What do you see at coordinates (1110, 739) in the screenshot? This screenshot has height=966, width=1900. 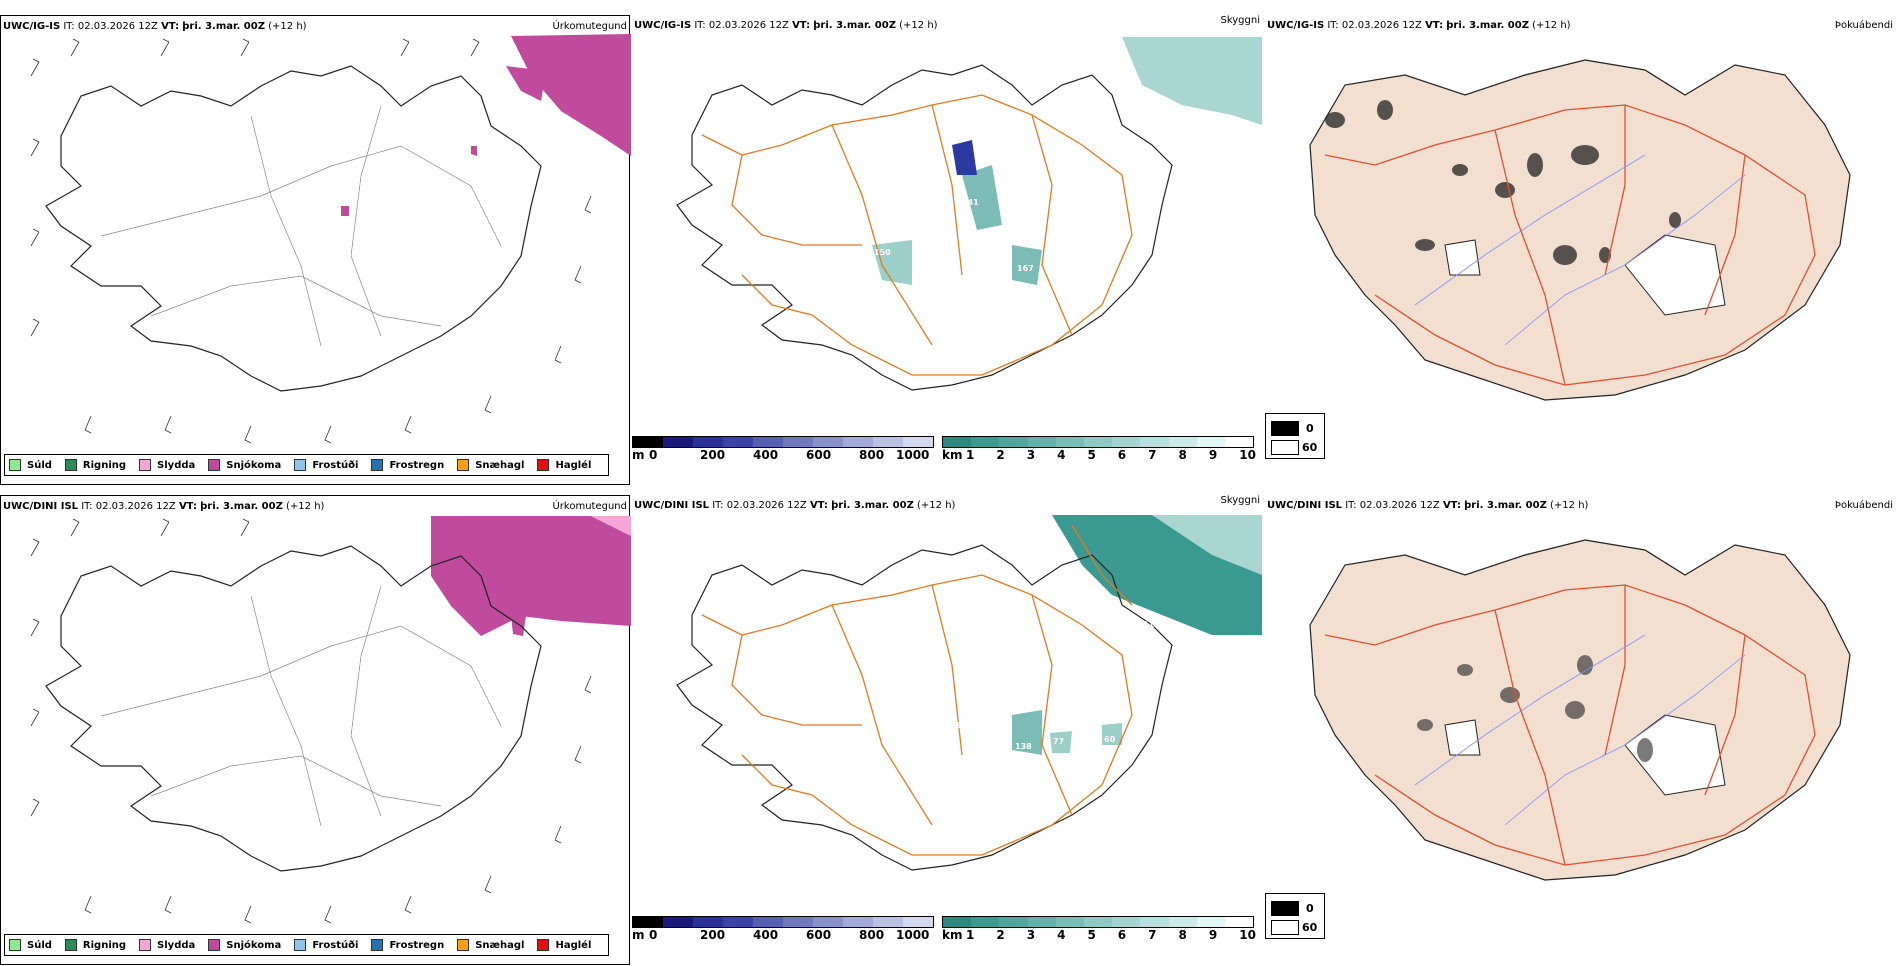 I see `cloudbase-label: 60` at bounding box center [1110, 739].